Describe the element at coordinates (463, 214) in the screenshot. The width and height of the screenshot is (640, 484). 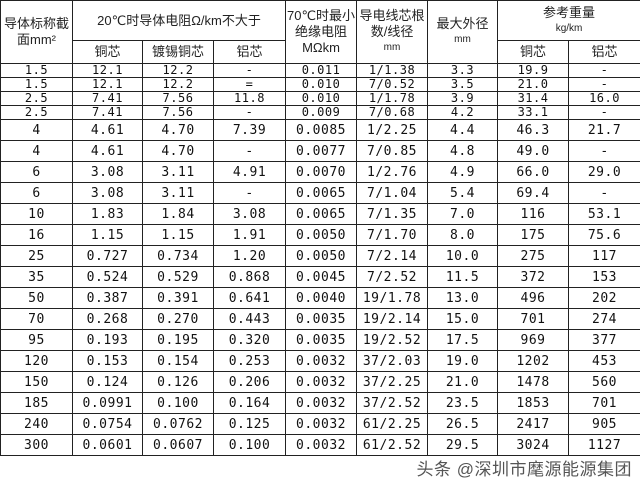
I see `cell-max-diameter: 7.0` at that location.